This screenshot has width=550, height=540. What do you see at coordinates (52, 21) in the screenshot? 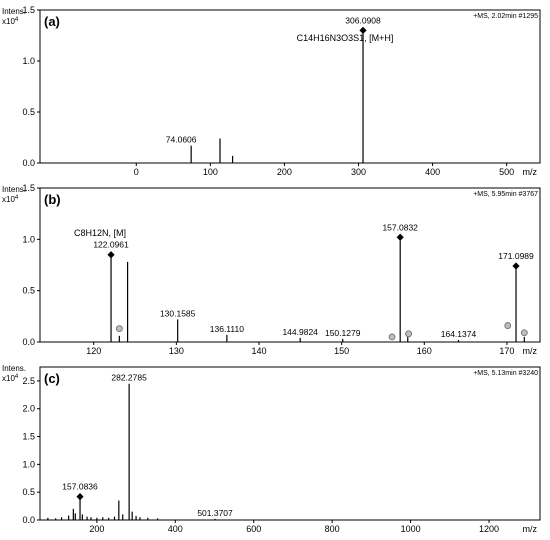
I see `panel-label: (a)` at bounding box center [52, 21].